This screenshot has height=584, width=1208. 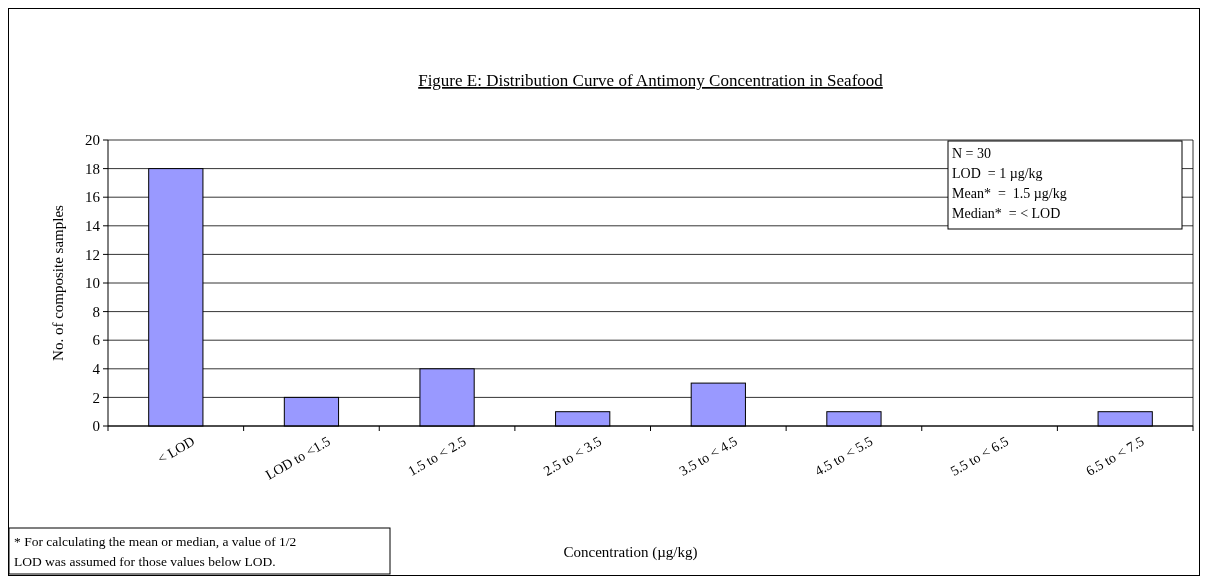 I want to click on y-tick-label: 16, so click(x=93, y=197).